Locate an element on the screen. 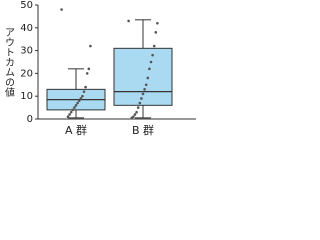  y-tick-label: 30 is located at coordinates (26, 51).